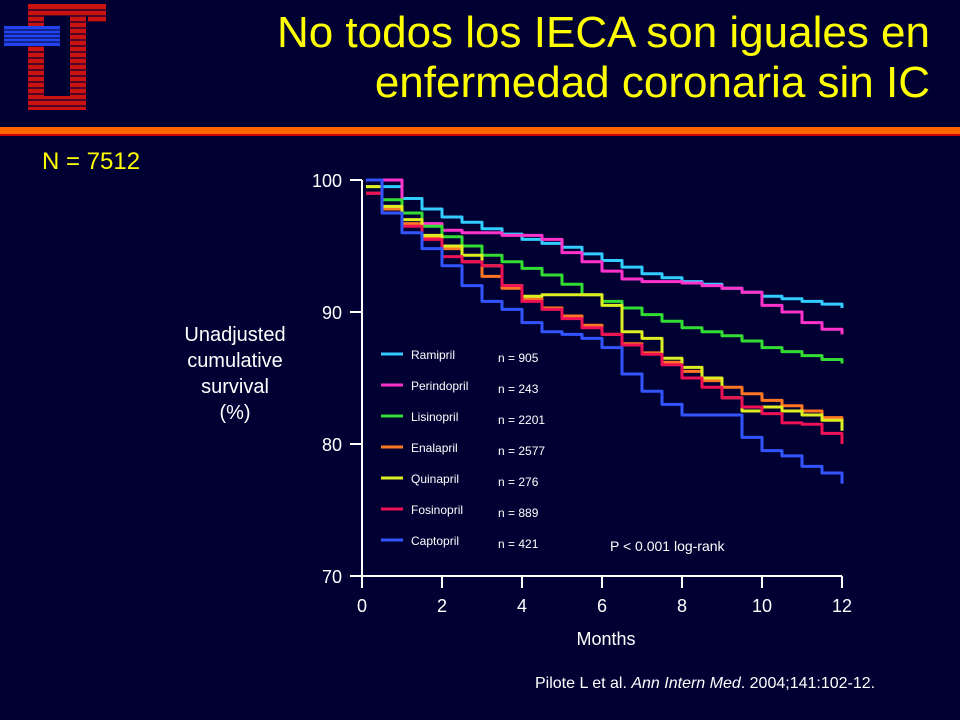 This screenshot has width=960, height=720. I want to click on legend-label: Quinapril, so click(435, 479).